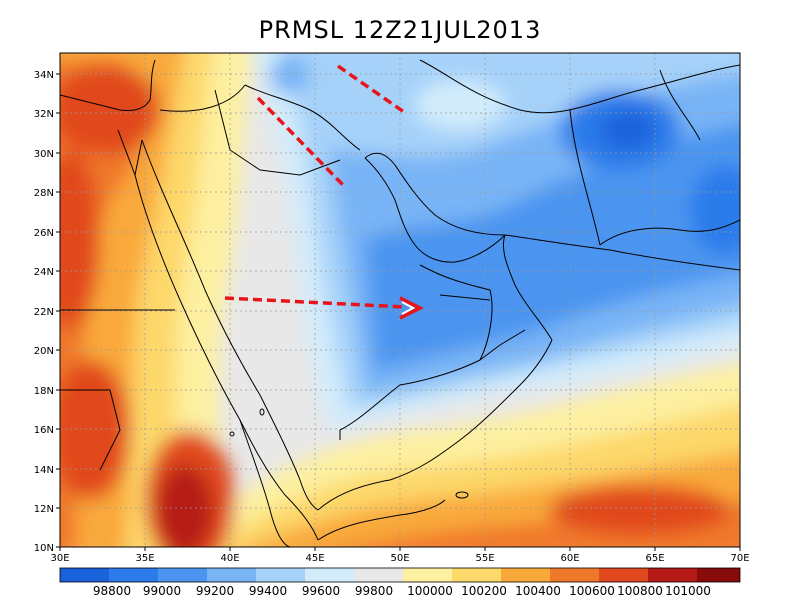 Image resolution: width=800 pixels, height=600 pixels. What do you see at coordinates (58, 310) in the screenshot?
I see `latitude-axis` at bounding box center [58, 310].